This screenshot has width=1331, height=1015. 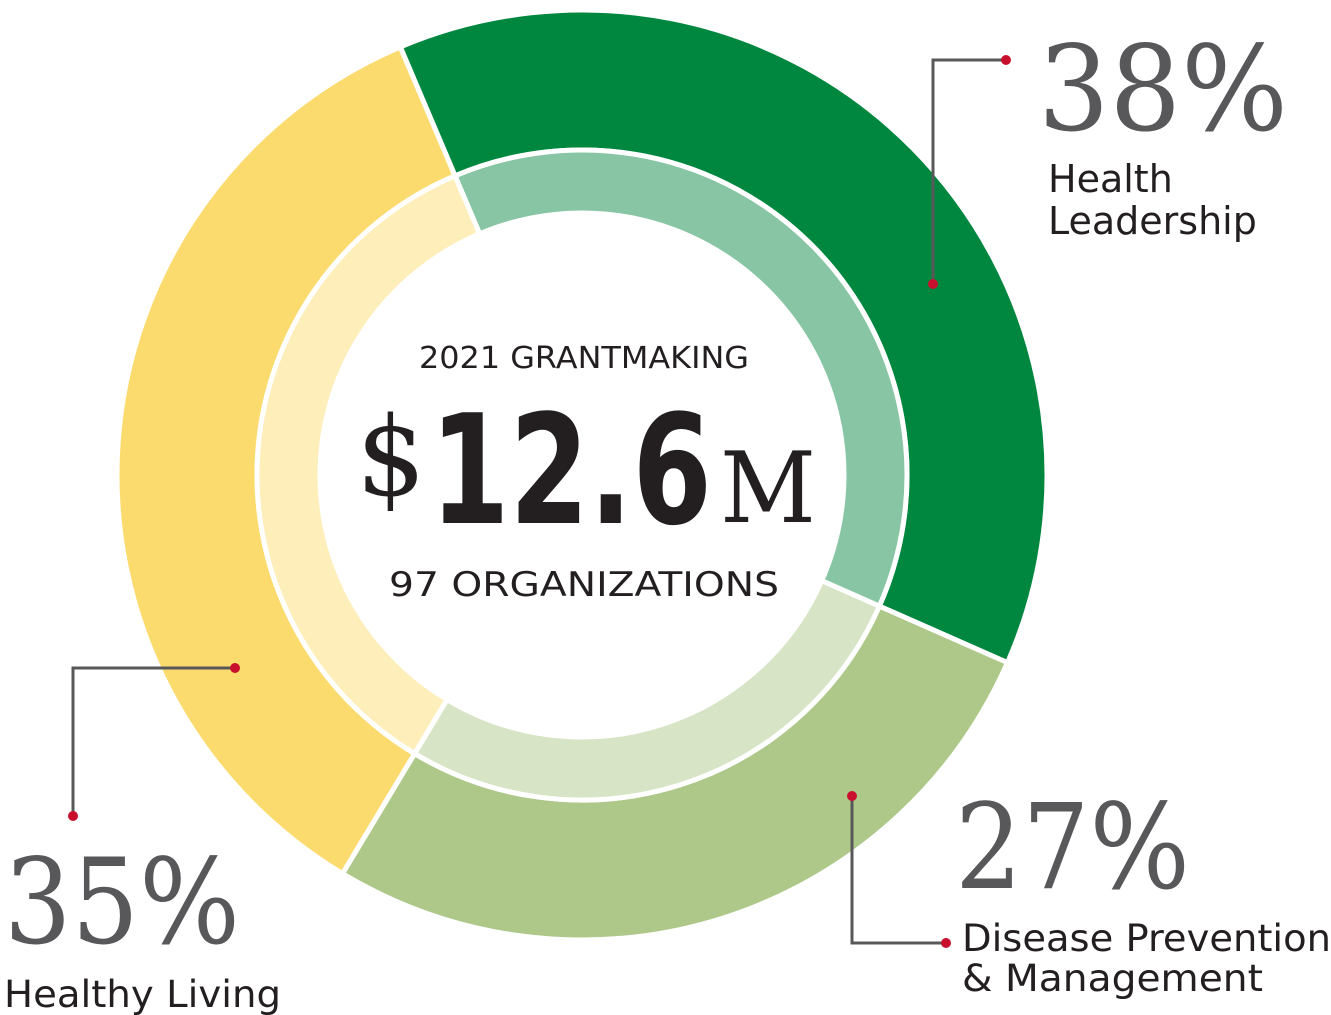 What do you see at coordinates (1152, 221) in the screenshot?
I see `category-label-health-leadership: Leadership` at bounding box center [1152, 221].